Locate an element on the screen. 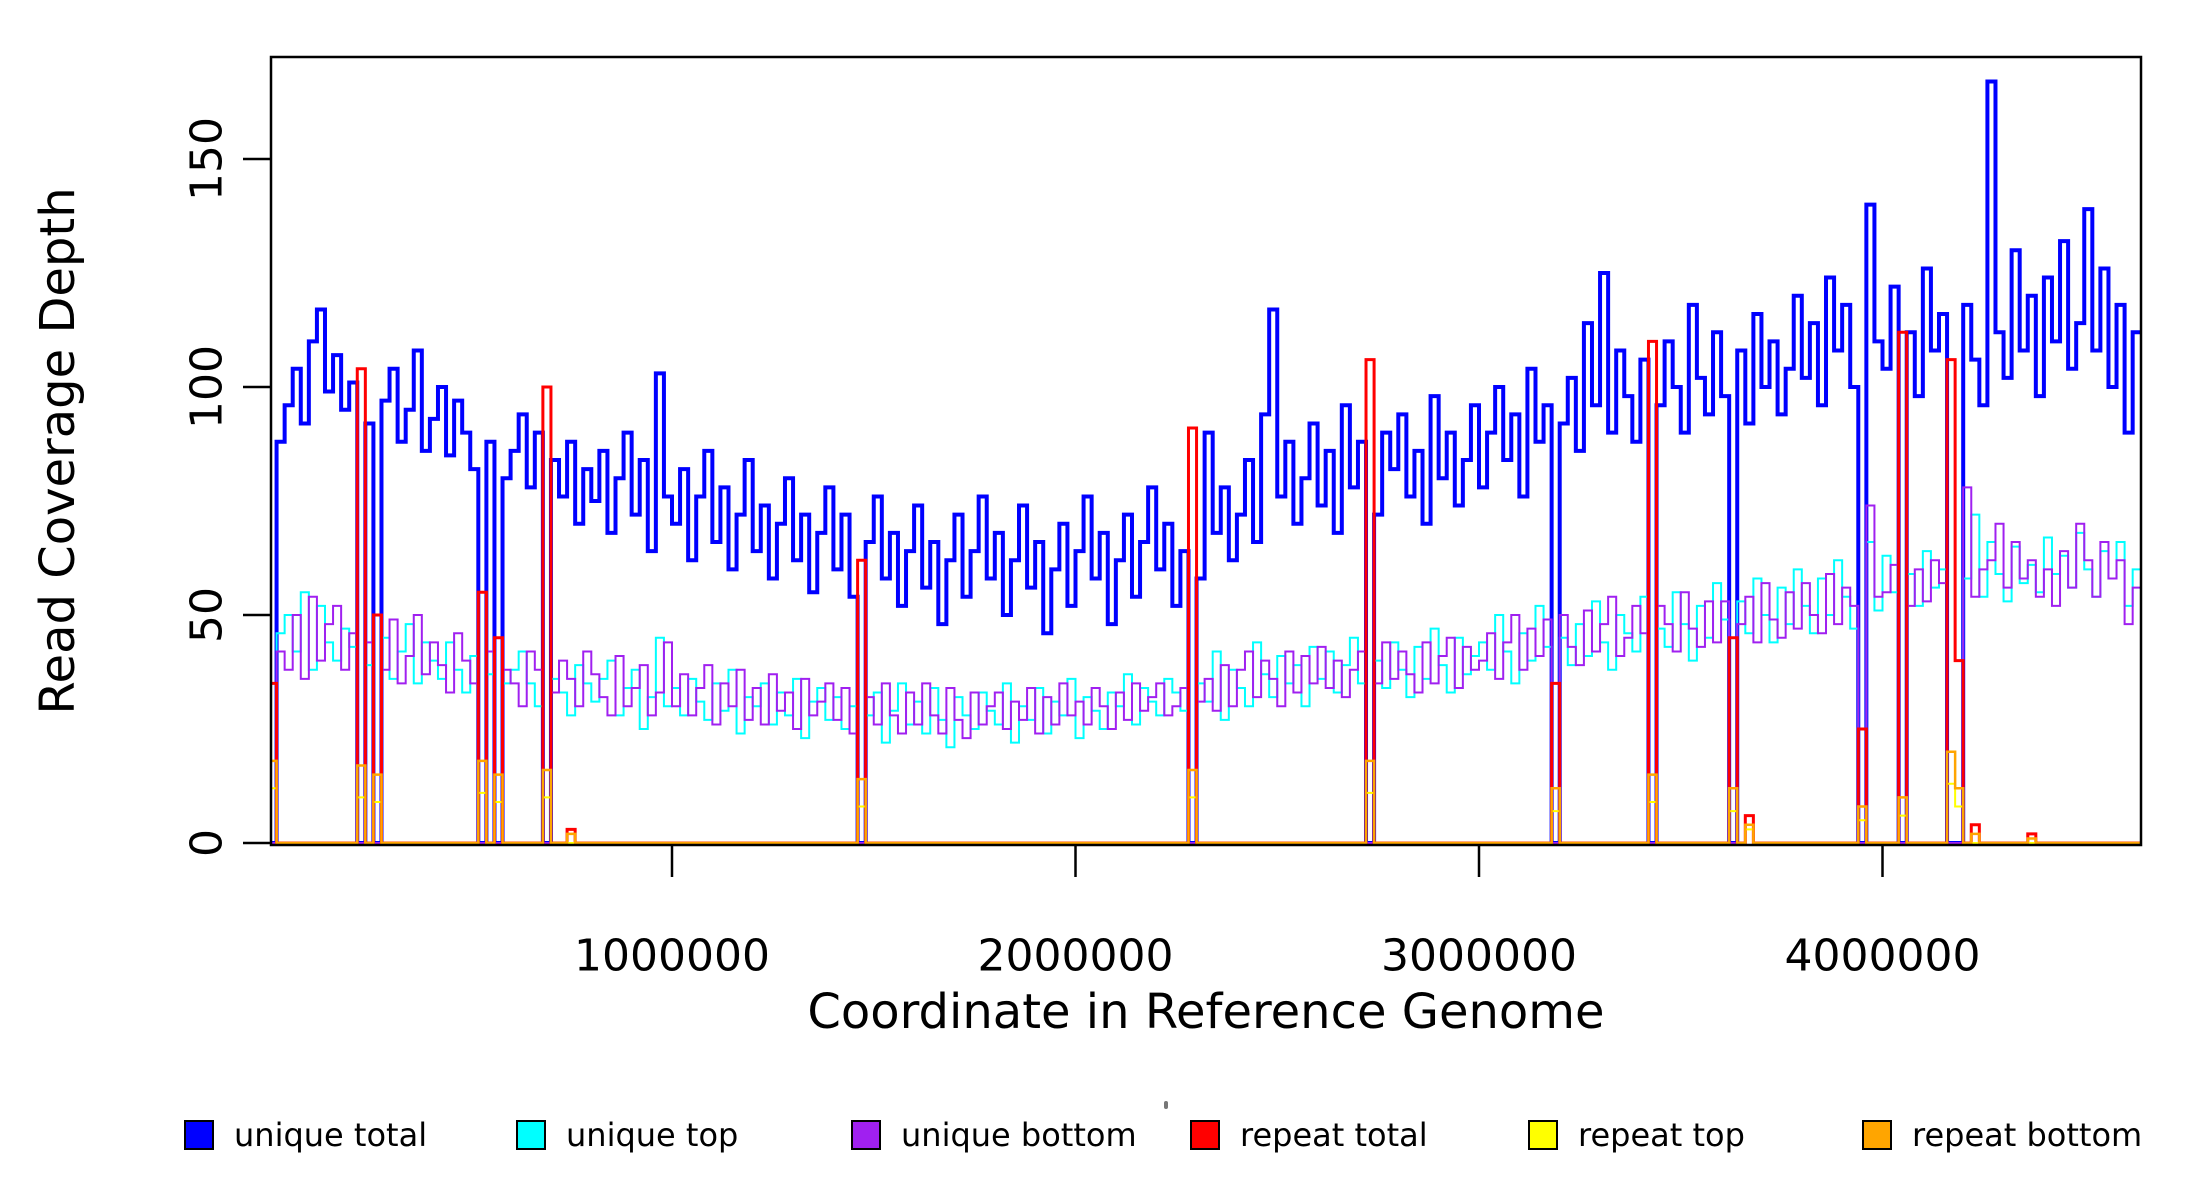  legend-label: repeat top is located at coordinates (1661, 1135).